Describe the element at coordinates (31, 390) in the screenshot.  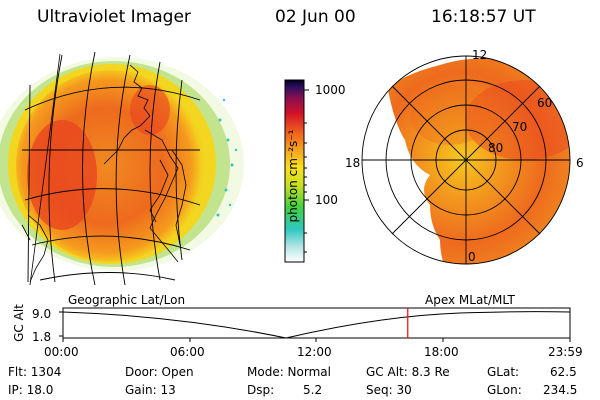
I see `status-ip: IP: 18.0` at that location.